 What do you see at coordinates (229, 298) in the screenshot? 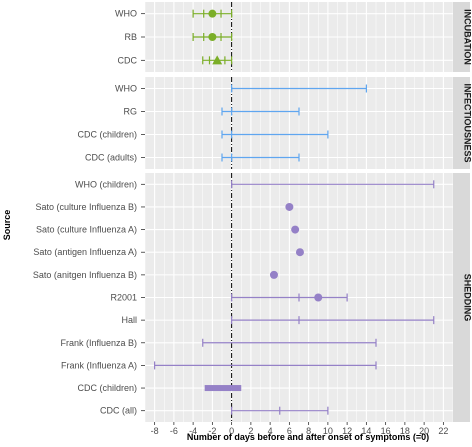
I see `data-row: R2001` at bounding box center [229, 298].